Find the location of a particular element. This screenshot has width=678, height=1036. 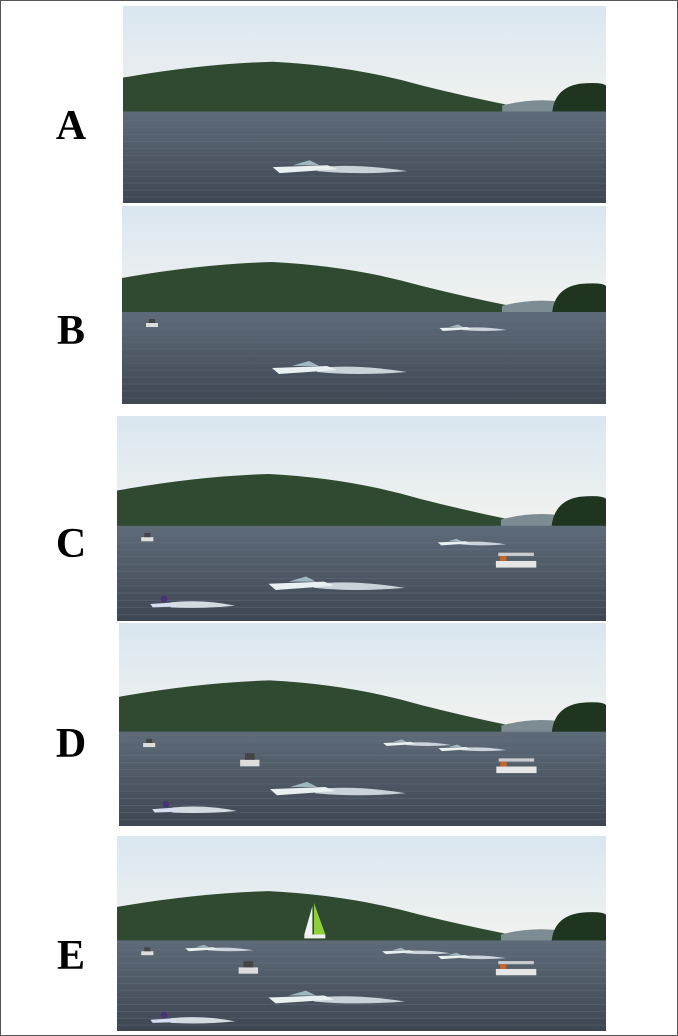

panel-label: B is located at coordinates (70, 331).